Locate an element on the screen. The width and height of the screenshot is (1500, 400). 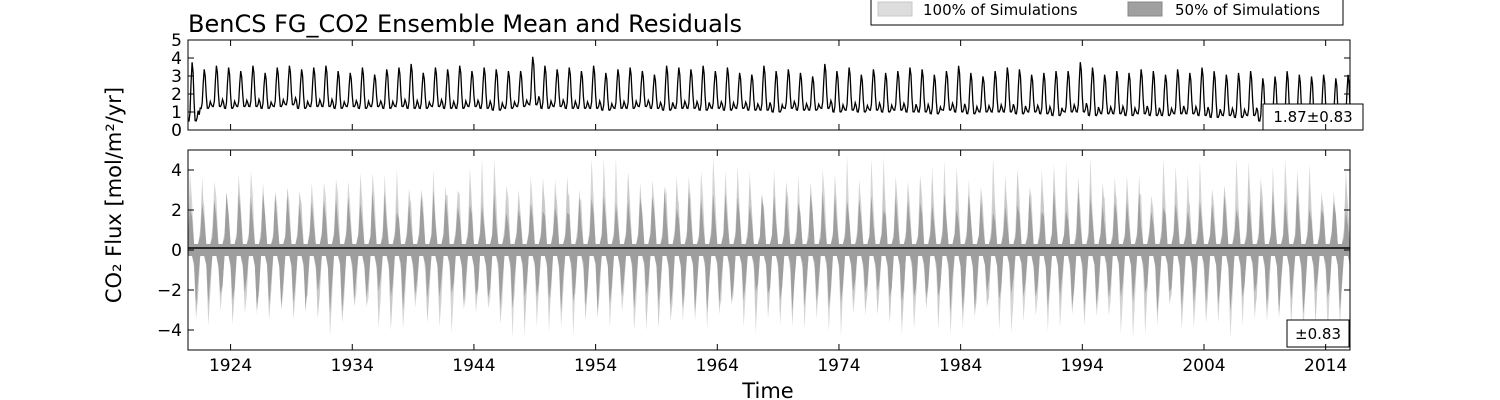
bottom-y-tick-label: 2 is located at coordinates (176, 211).